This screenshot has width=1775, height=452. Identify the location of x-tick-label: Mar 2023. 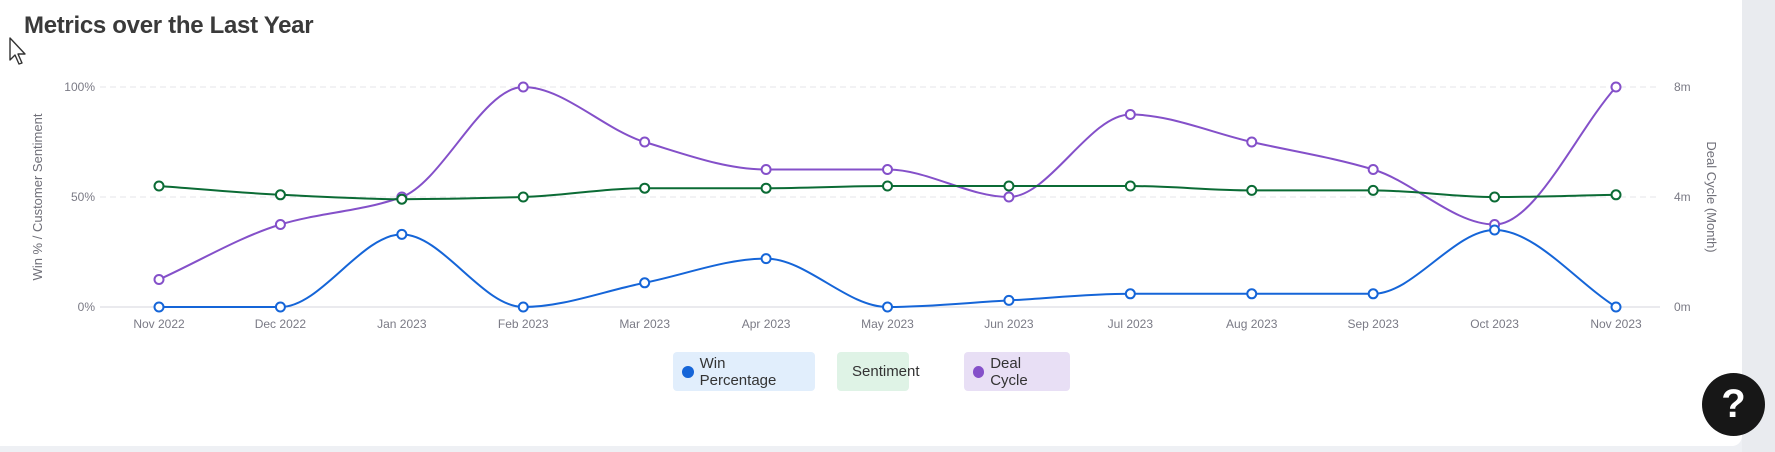
(644, 324).